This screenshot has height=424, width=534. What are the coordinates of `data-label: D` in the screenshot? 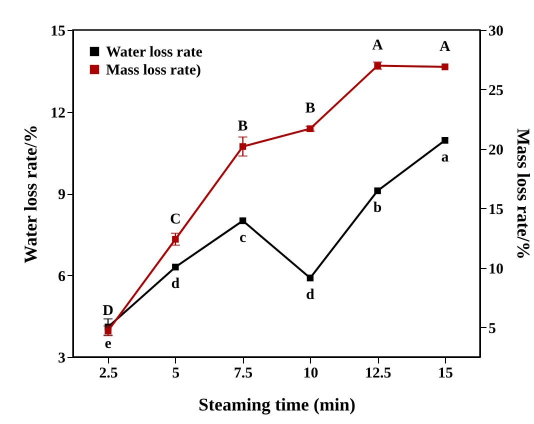 It's located at (108, 310).